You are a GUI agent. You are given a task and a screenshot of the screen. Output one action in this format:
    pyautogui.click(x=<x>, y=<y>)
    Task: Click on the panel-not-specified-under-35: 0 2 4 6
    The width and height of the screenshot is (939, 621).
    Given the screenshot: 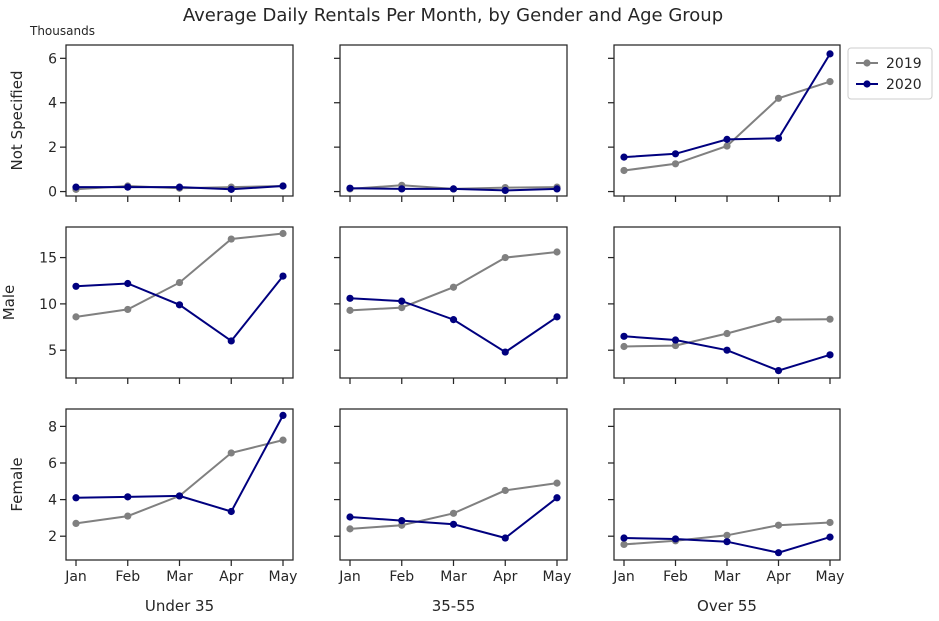 What is the action you would take?
    pyautogui.click(x=171, y=123)
    